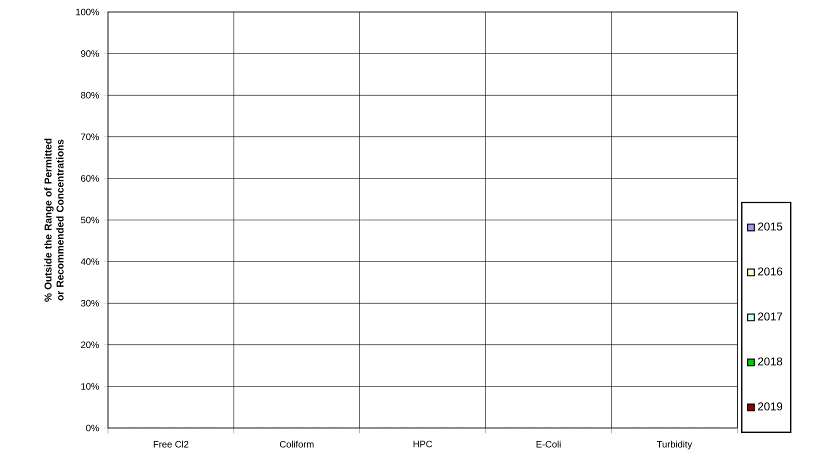 This screenshot has width=824, height=458. What do you see at coordinates (90, 178) in the screenshot?
I see `y-tick-label: 60%` at bounding box center [90, 178].